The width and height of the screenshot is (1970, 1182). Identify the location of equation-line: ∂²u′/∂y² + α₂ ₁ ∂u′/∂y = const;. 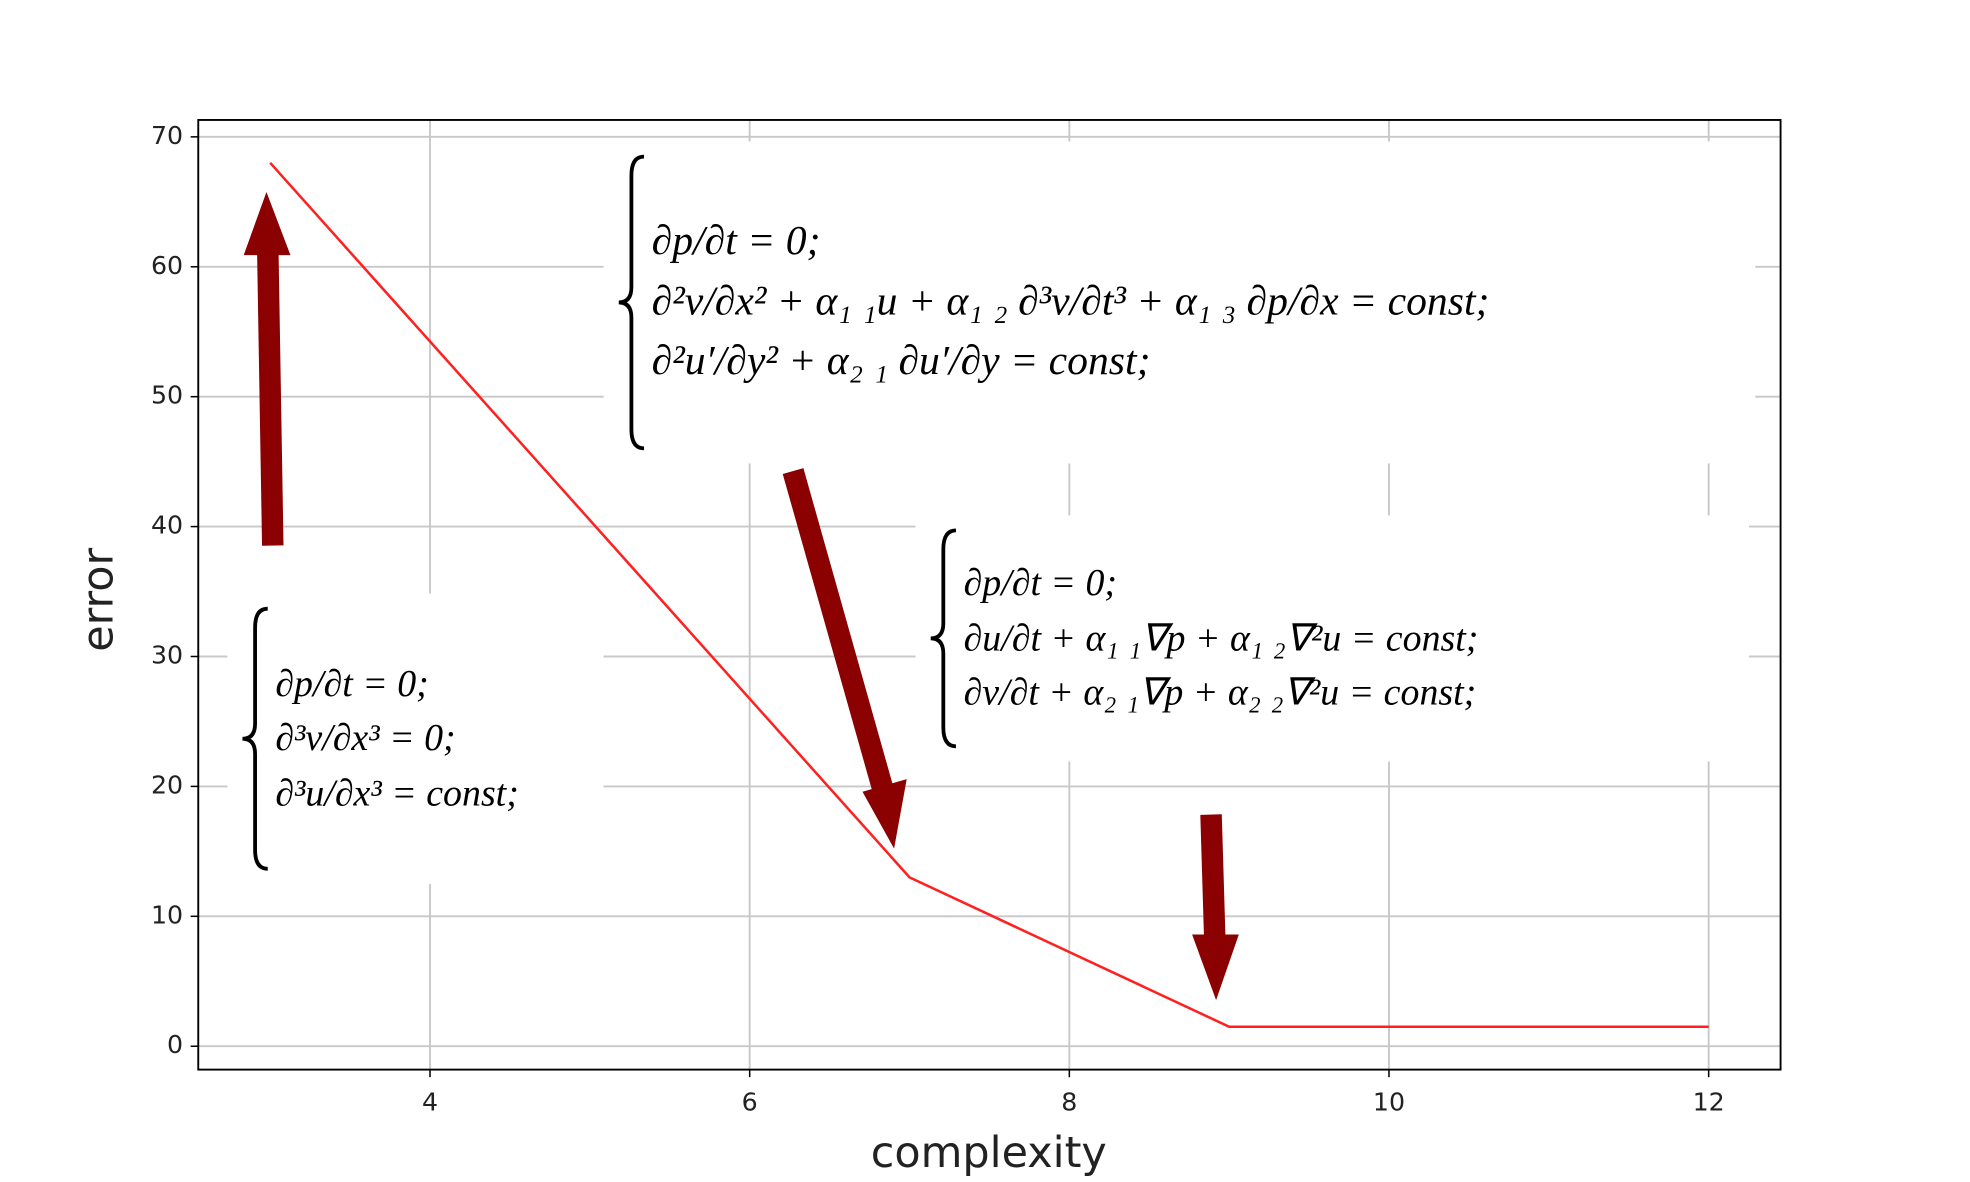
(901, 361).